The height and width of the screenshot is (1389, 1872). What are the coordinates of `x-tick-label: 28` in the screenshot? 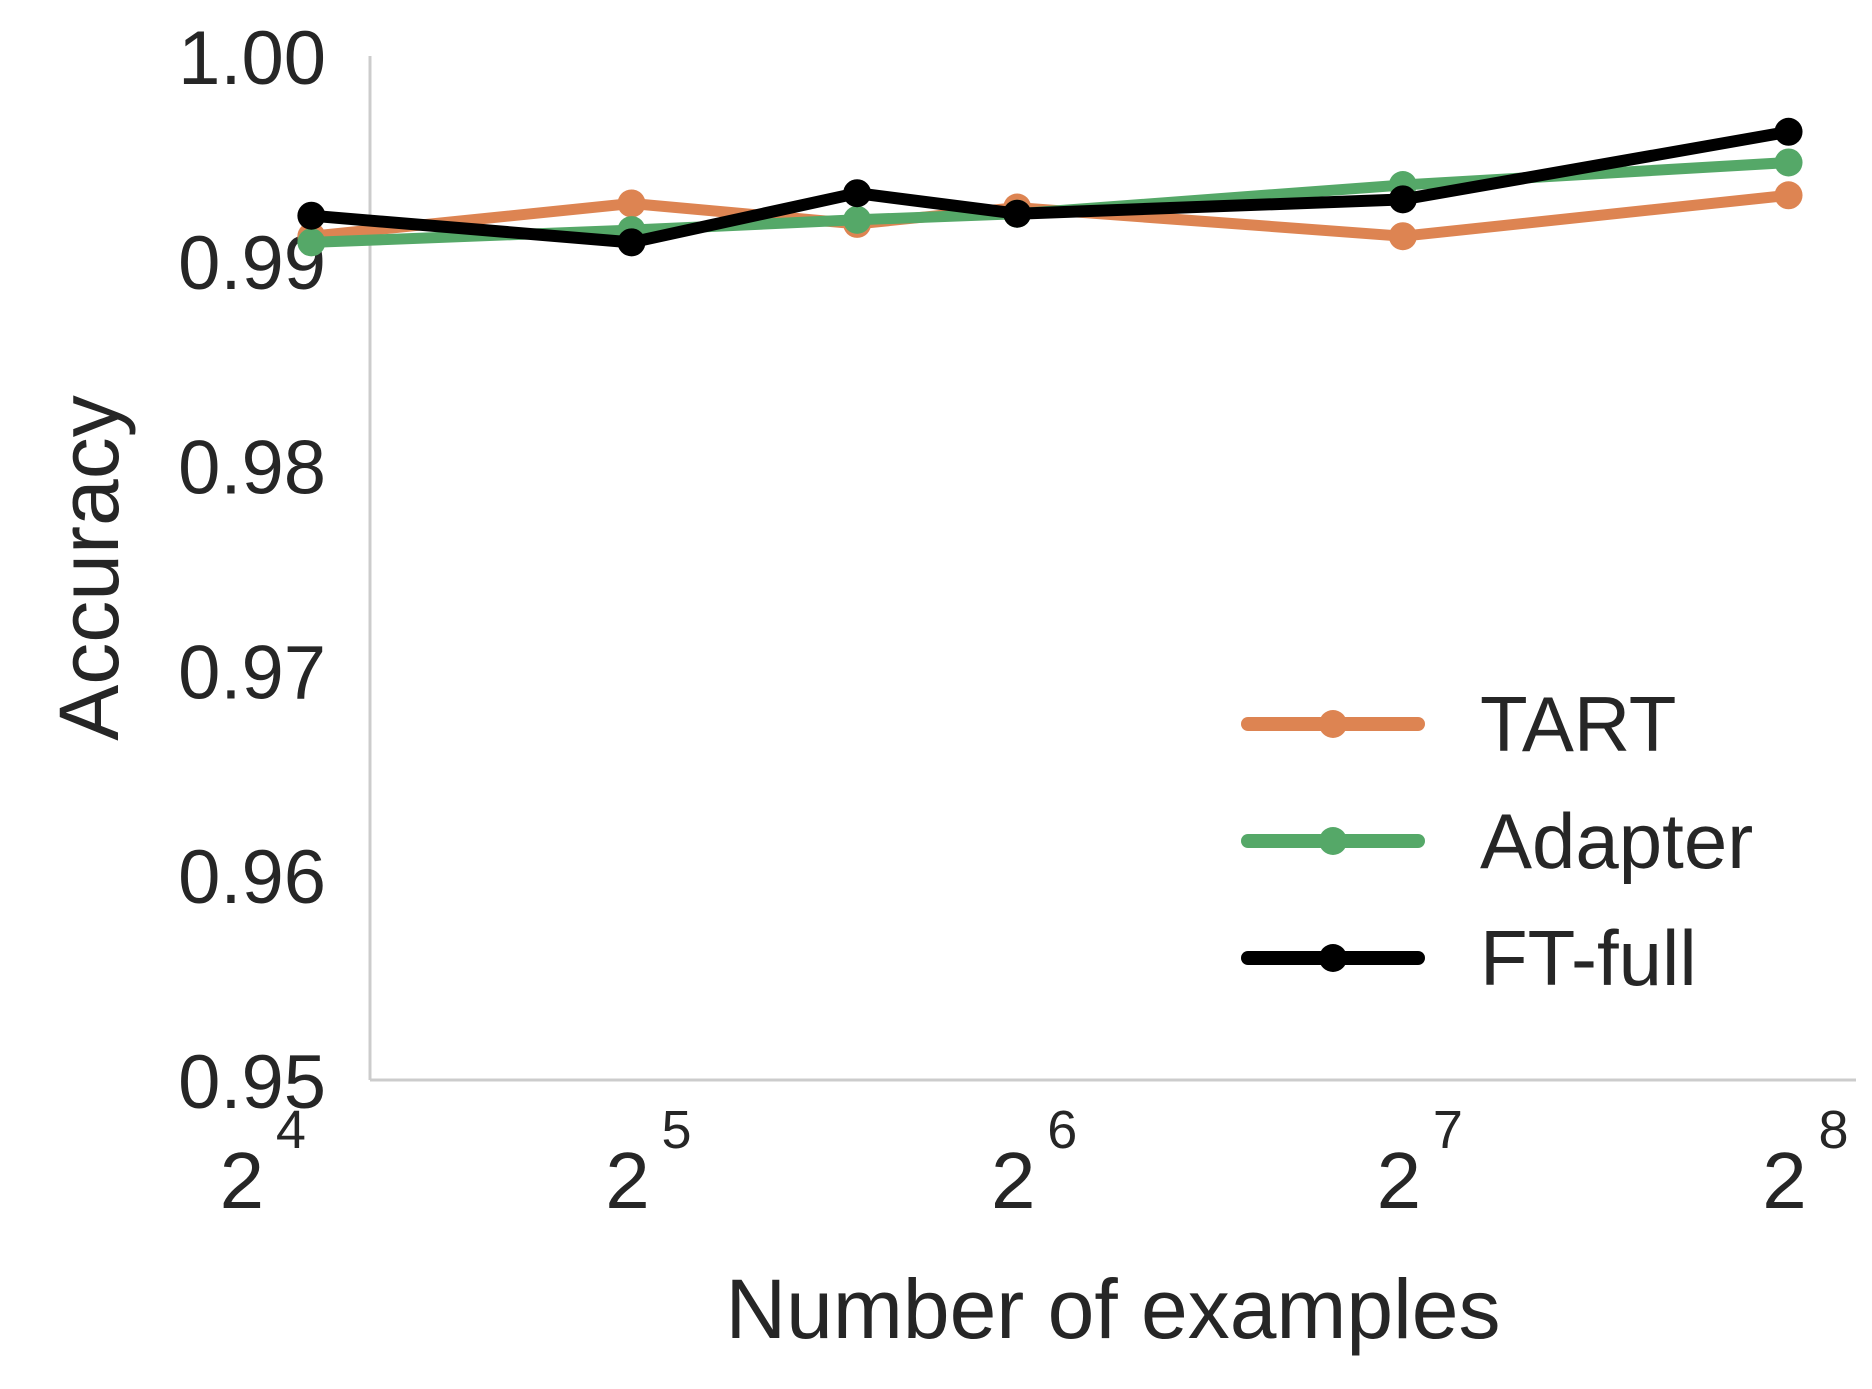 It's located at (1805, 1162).